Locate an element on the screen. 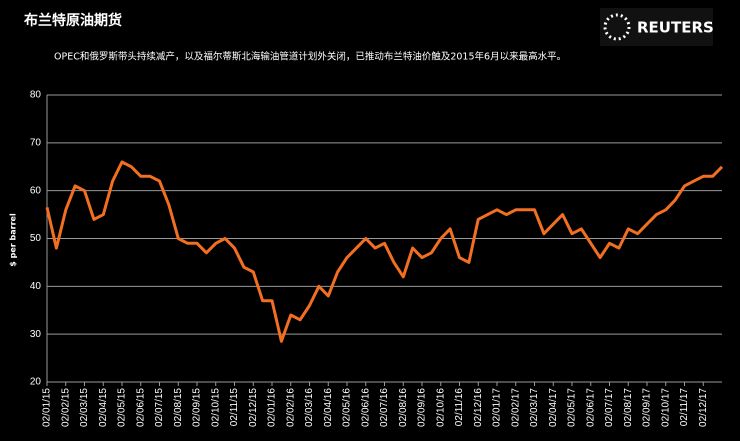  x-tick-label: 02/06/16 is located at coordinates (365, 407).